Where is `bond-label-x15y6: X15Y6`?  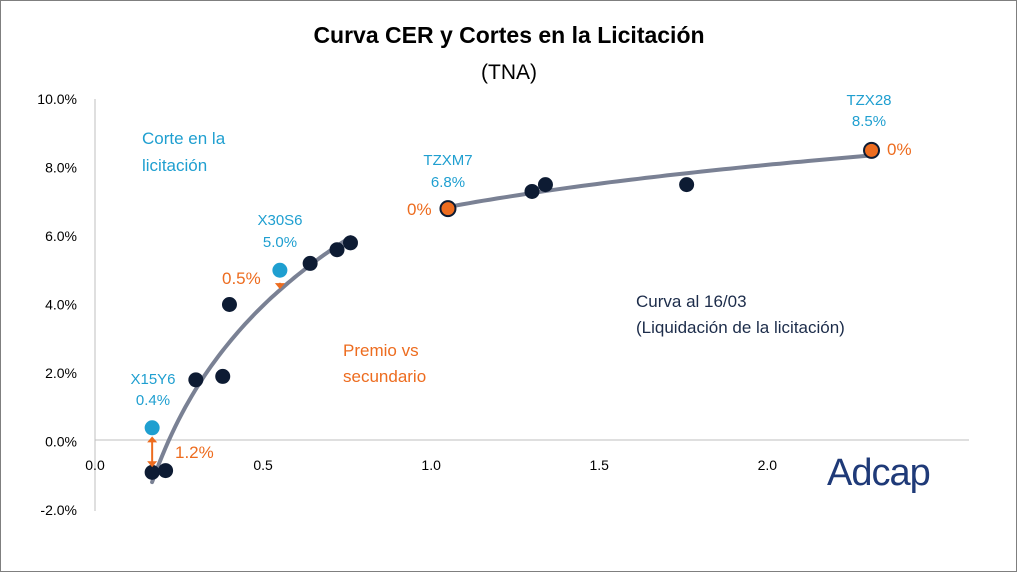
bond-label-x15y6: X15Y6 is located at coordinates (152, 379).